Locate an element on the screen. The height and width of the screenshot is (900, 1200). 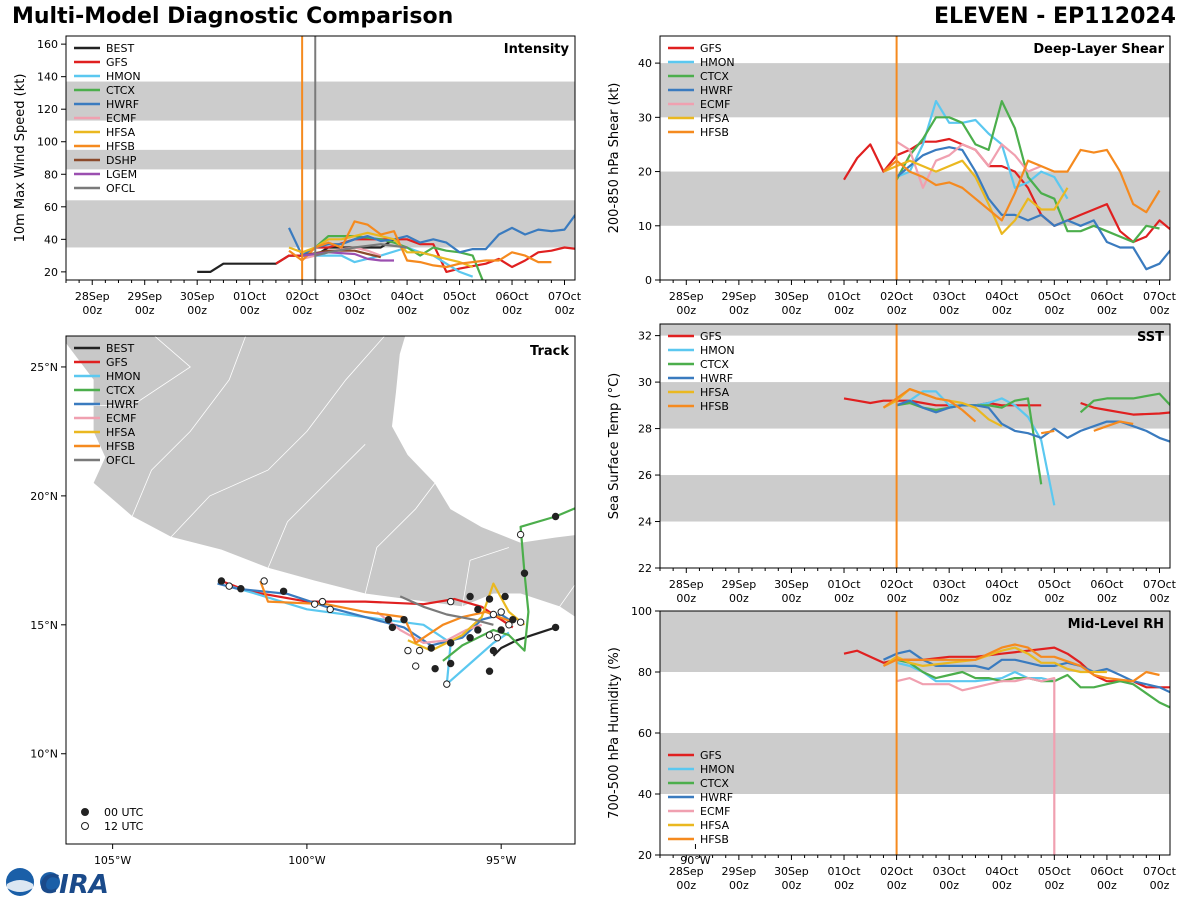
mexico-landmass is located at coordinates (320, 477).